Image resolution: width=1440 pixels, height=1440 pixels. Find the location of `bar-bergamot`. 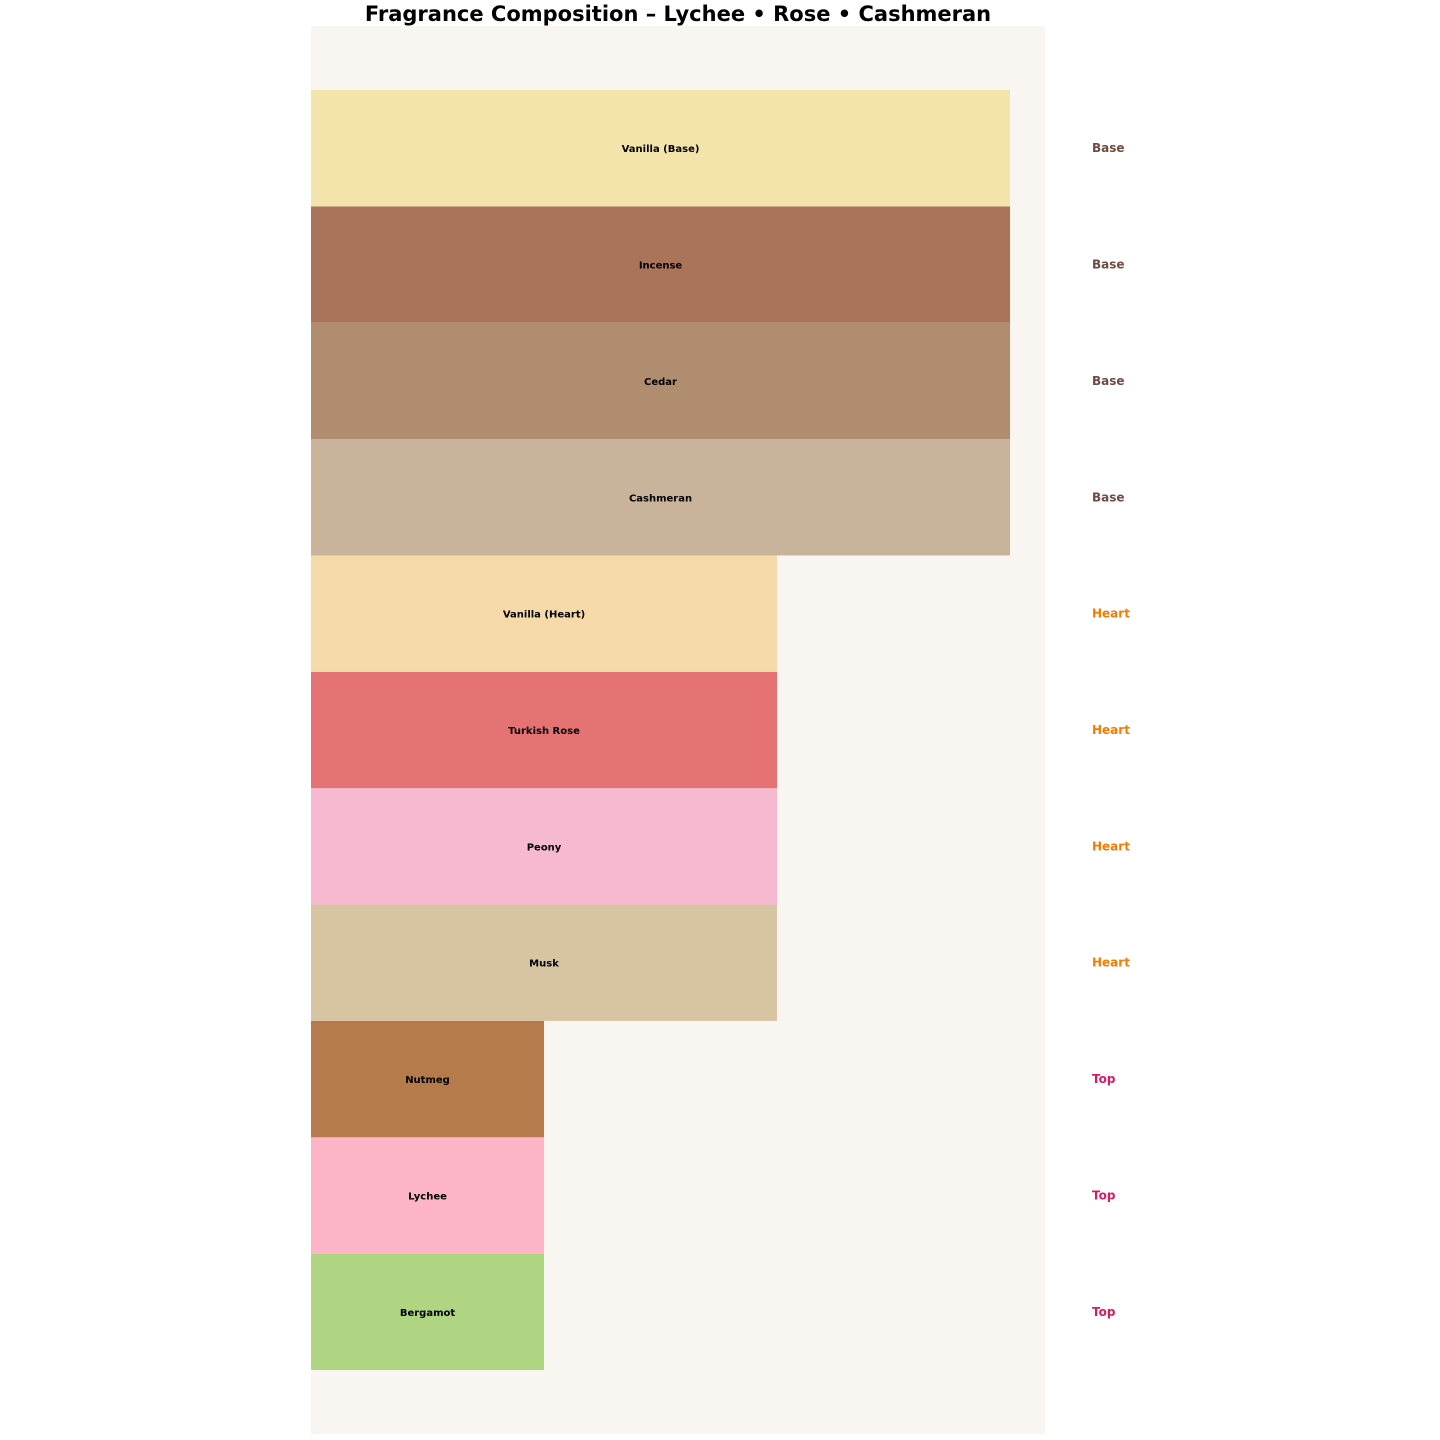

bar-bergamot is located at coordinates (428, 1311).